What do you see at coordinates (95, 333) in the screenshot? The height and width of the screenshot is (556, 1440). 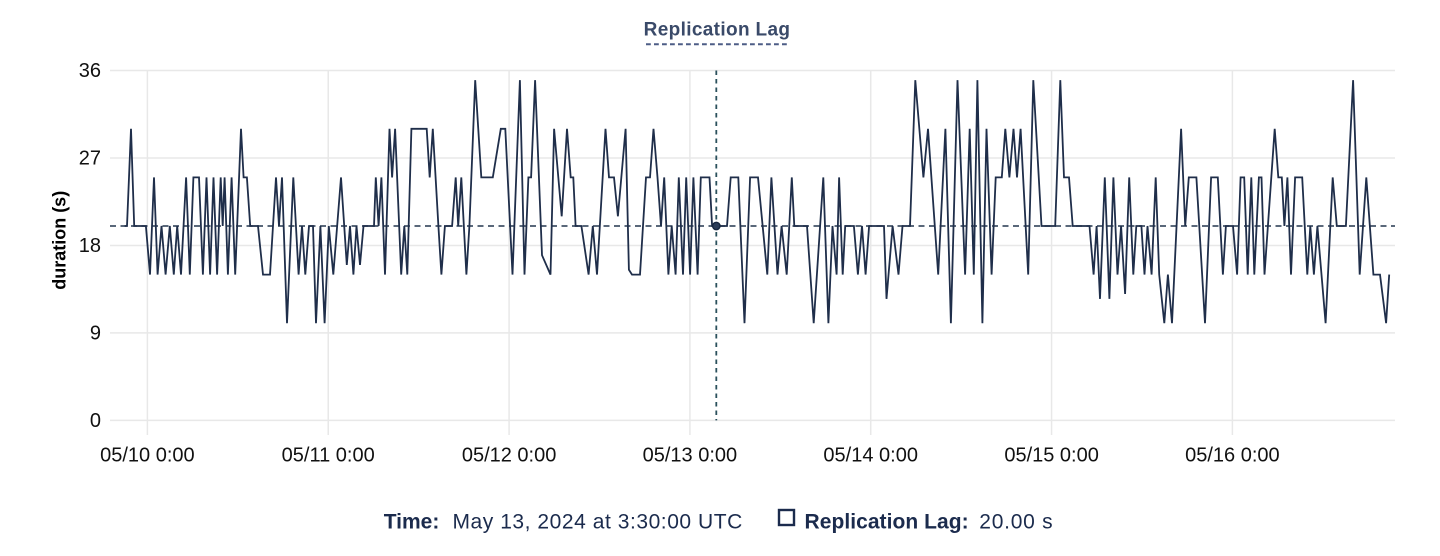 I see `svg-text: 9` at bounding box center [95, 333].